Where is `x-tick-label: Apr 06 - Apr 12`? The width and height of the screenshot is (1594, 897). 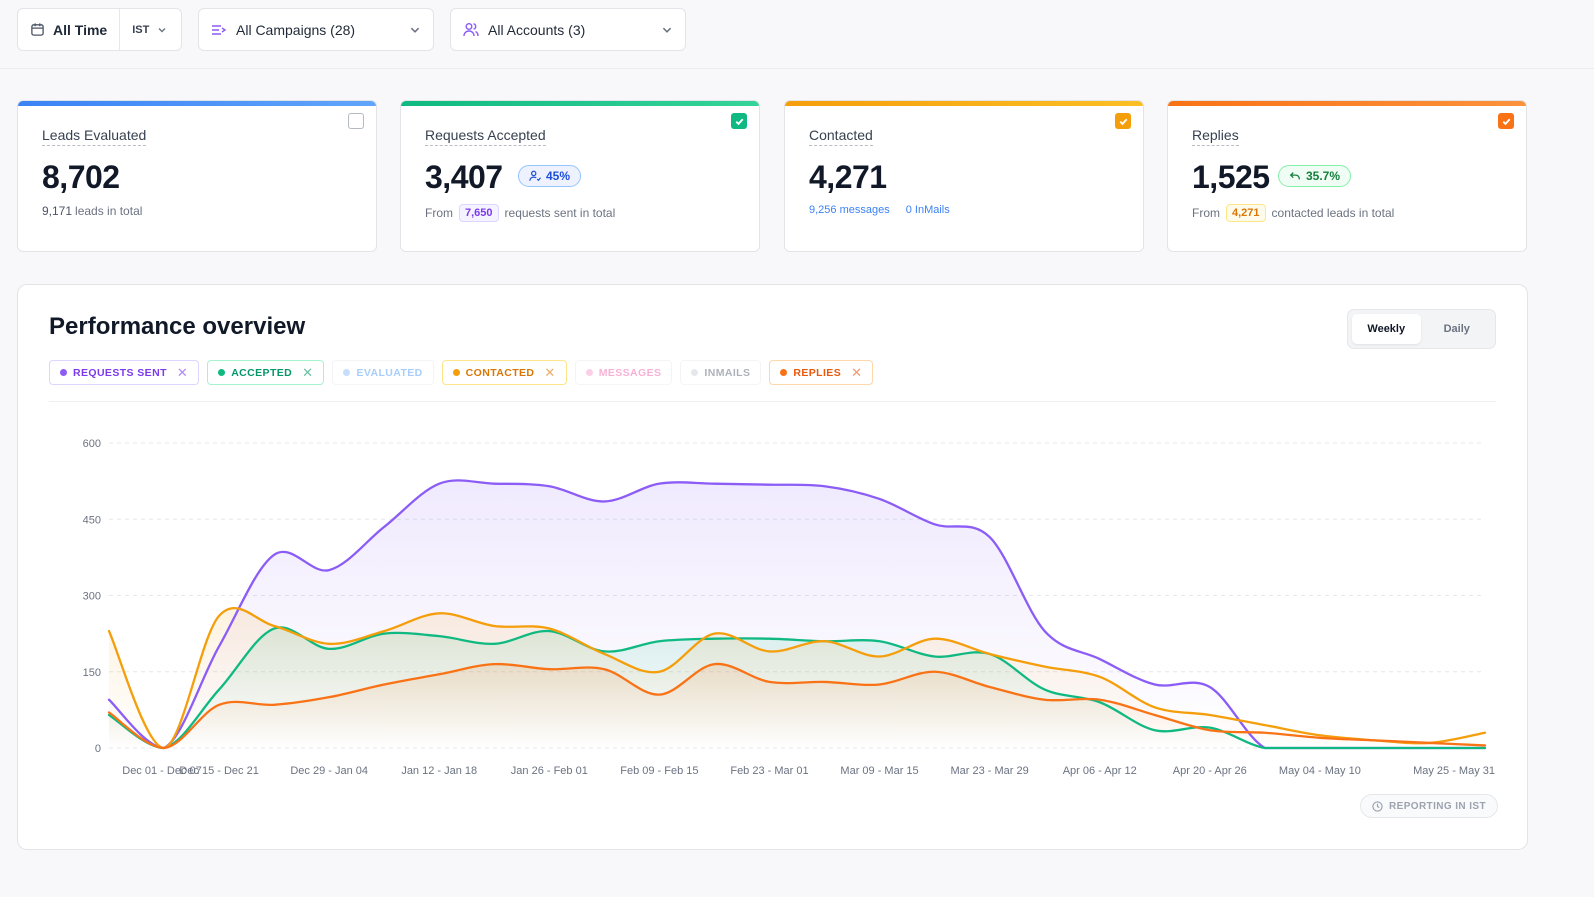 x-tick-label: Apr 06 - Apr 12 is located at coordinates (1100, 771).